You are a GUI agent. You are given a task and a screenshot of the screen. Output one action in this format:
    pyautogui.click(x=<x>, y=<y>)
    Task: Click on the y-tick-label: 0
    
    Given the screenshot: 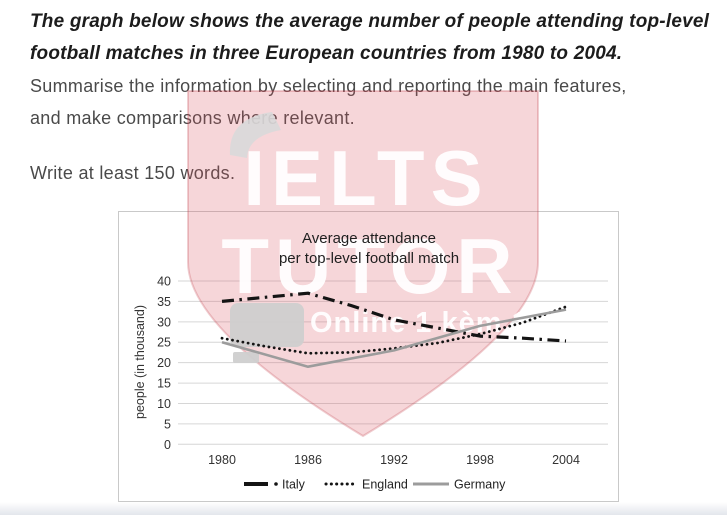 What is the action you would take?
    pyautogui.click(x=167, y=445)
    